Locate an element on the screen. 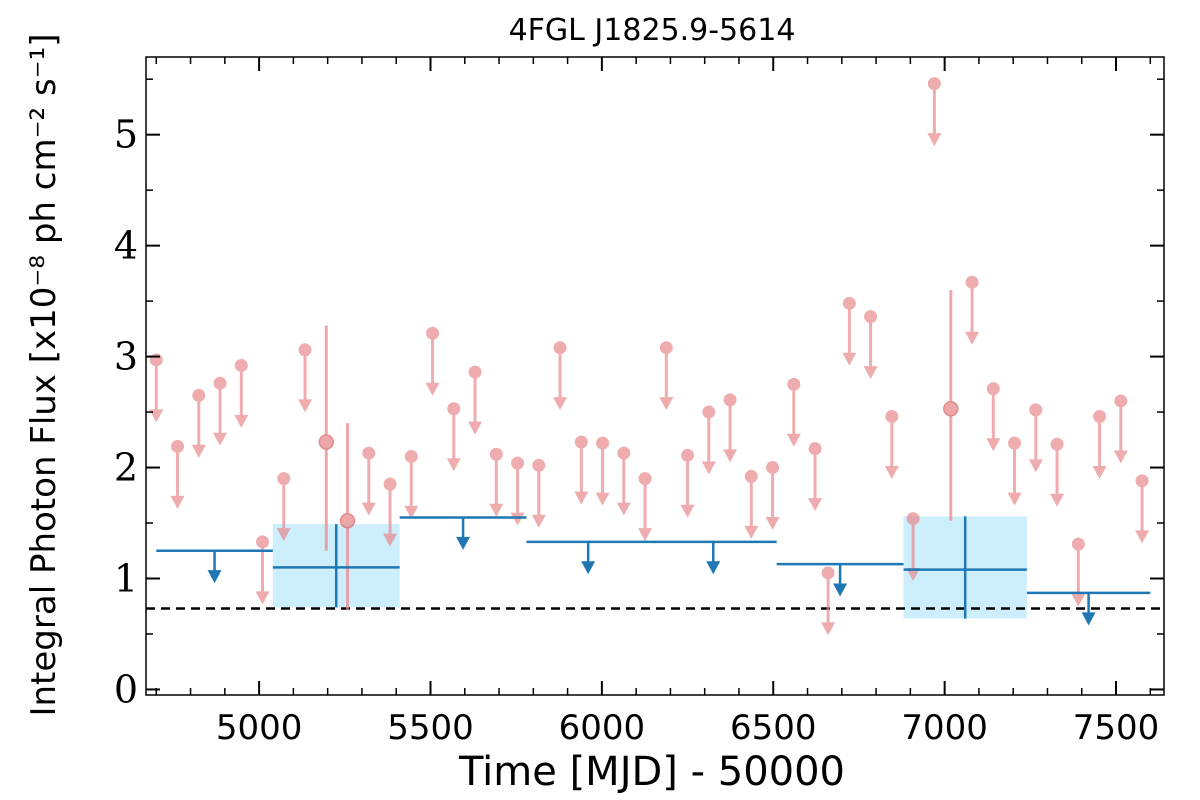 This screenshot has width=1200, height=800. y-tick-label: 3 is located at coordinates (126, 357).